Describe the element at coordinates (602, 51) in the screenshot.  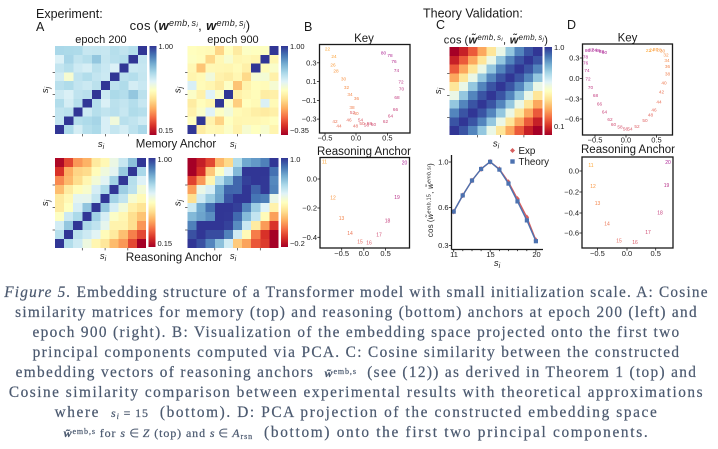
I see `svg-text: 88` at that location.